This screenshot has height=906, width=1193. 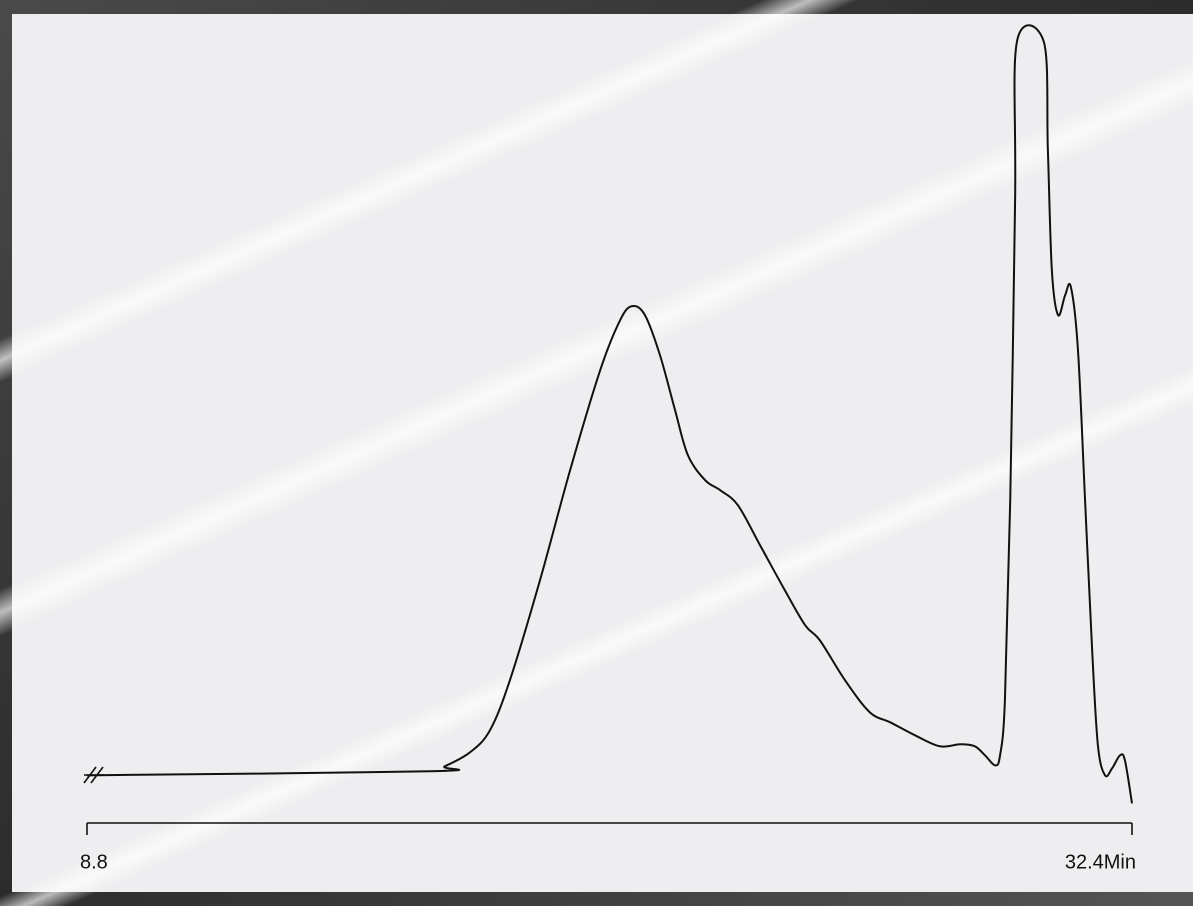 What do you see at coordinates (94, 862) in the screenshot?
I see `x-tick-label: 8.8` at bounding box center [94, 862].